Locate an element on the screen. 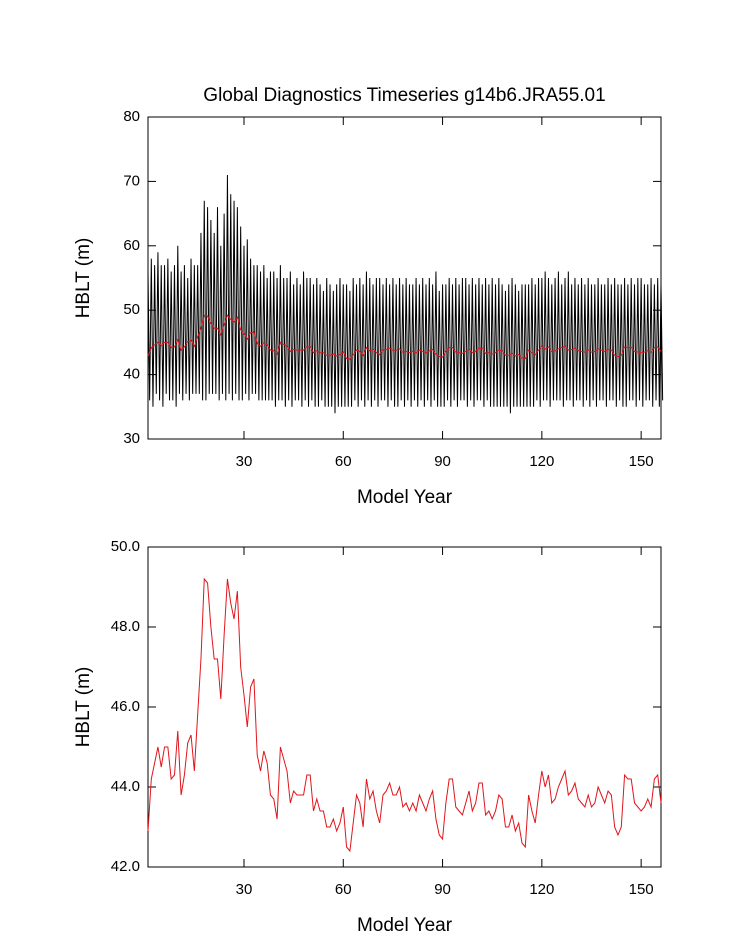  y-tick-label: 42.0 is located at coordinates (125, 866).